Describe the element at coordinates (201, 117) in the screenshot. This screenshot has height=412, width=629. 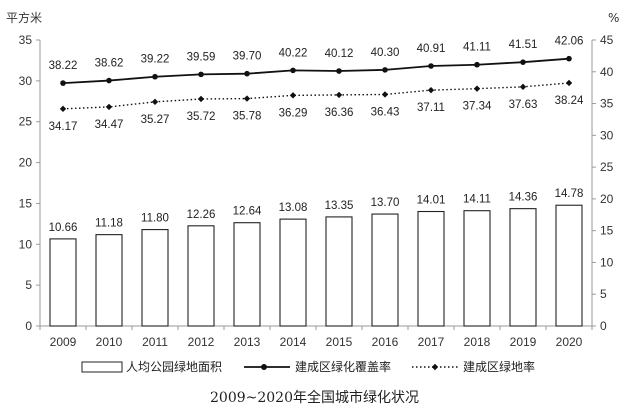
I see `green-rate-data-label: 35.72` at that location.